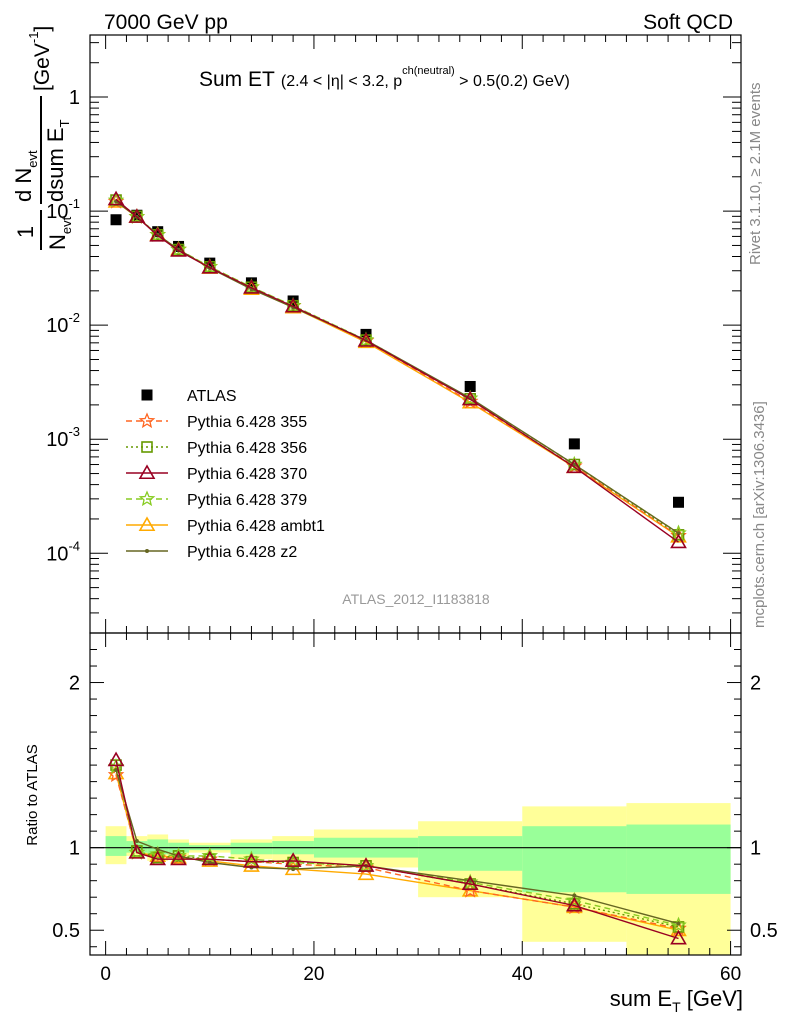 The height and width of the screenshot is (1024, 786). Describe the element at coordinates (57, 242) in the screenshot. I see `ylabel-frac1-den-main: N` at that location.